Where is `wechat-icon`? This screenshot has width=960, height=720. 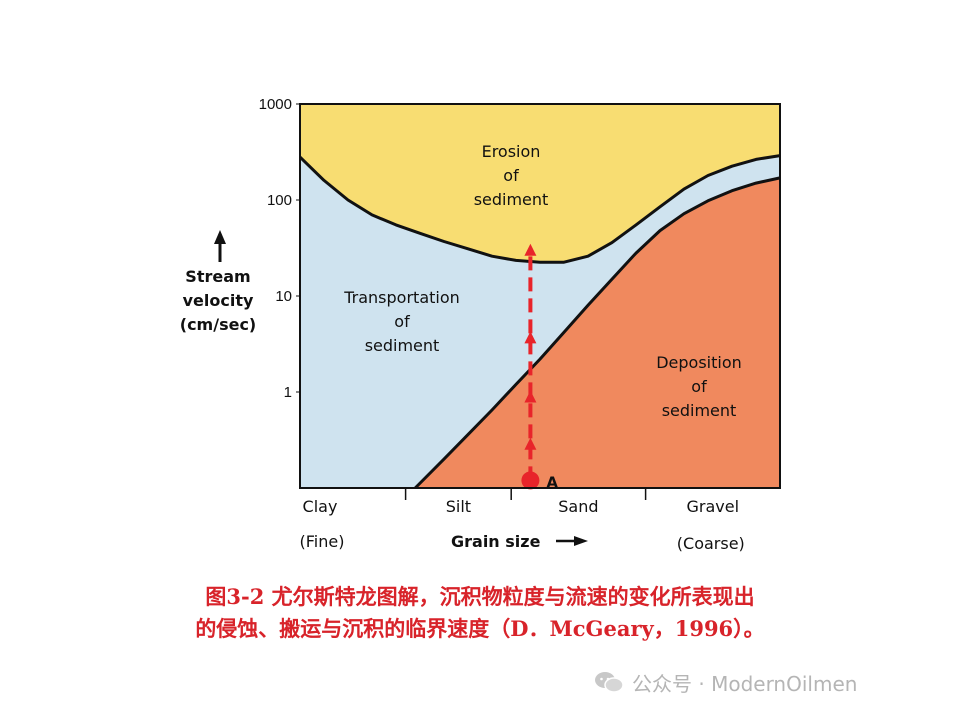
wechat-icon is located at coordinates (609, 682).